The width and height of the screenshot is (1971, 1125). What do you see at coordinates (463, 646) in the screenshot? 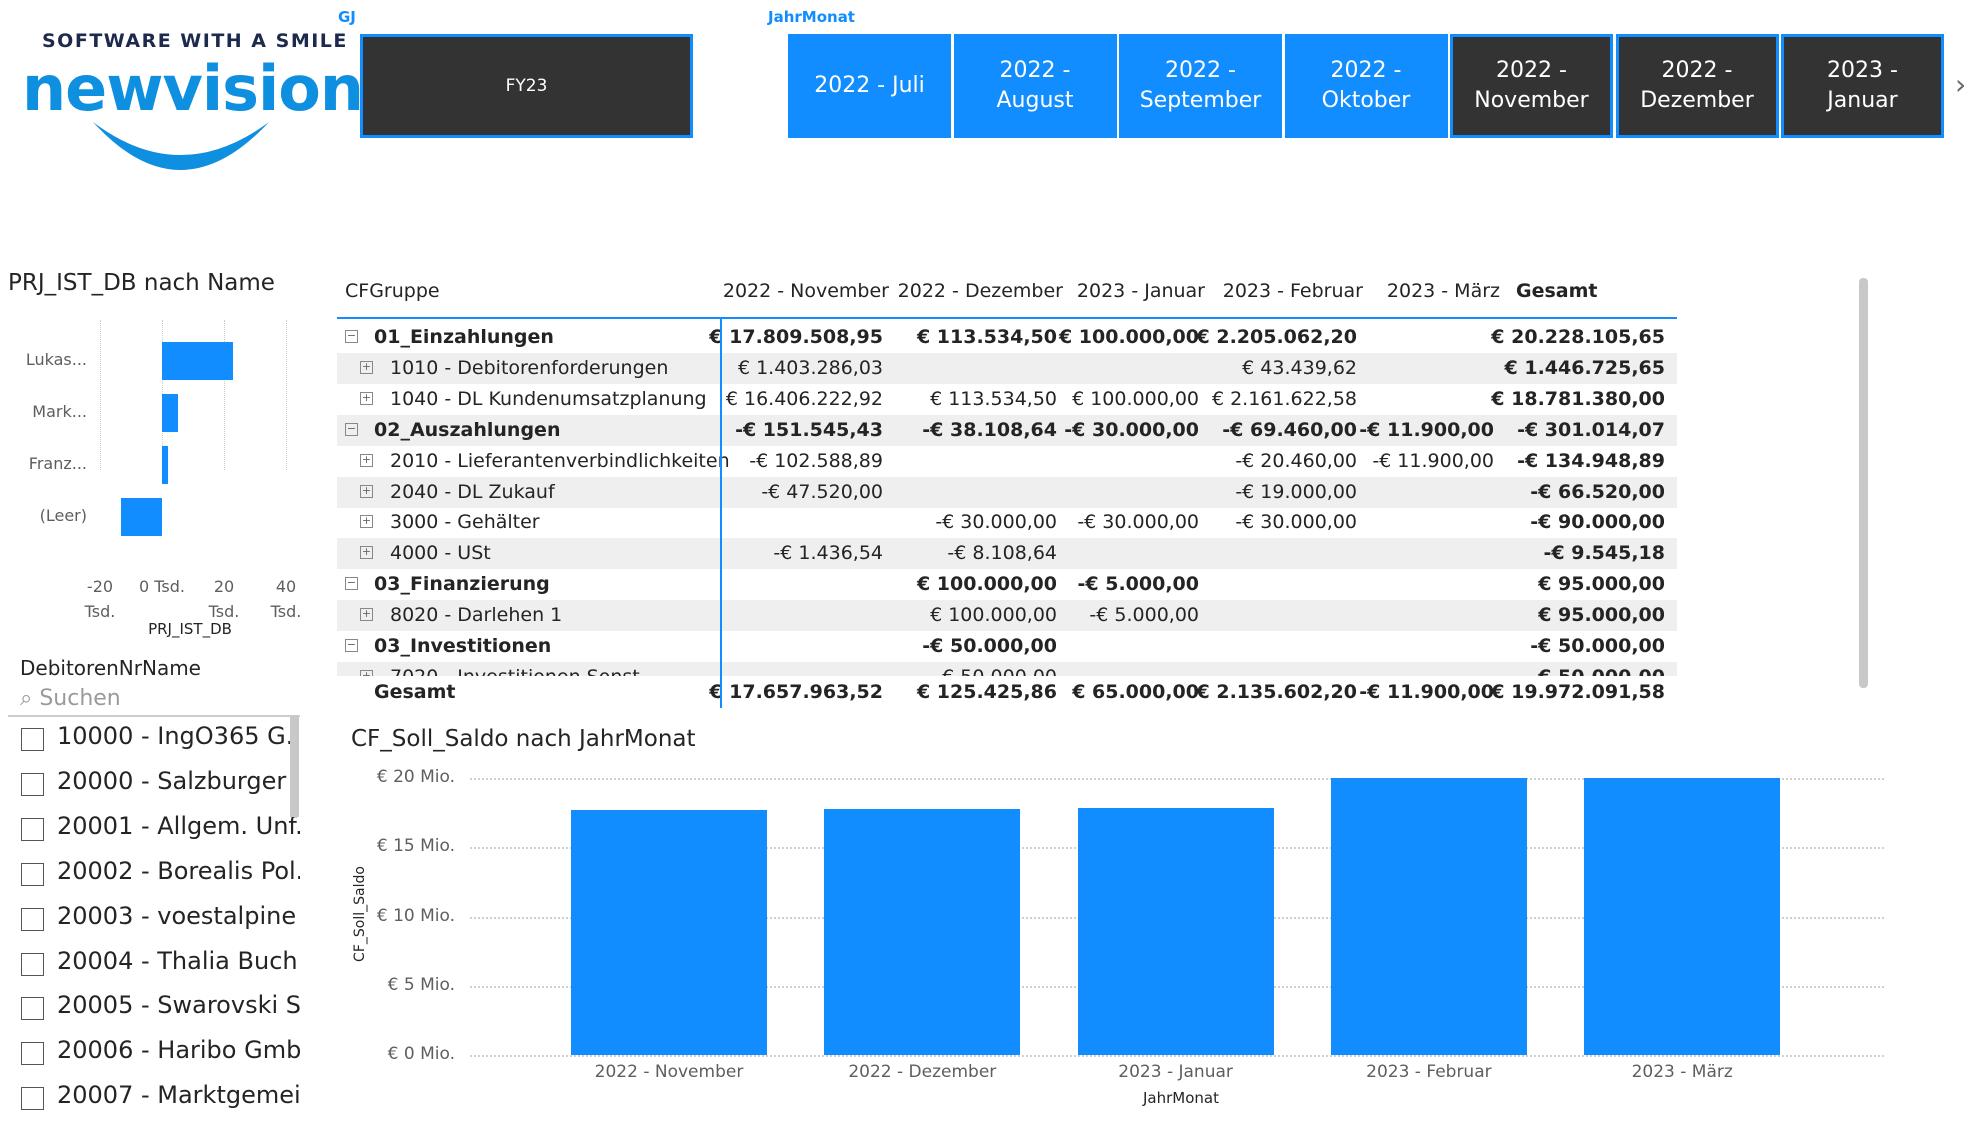
I see `matrix-row-label: 03_Investitionen` at bounding box center [463, 646].